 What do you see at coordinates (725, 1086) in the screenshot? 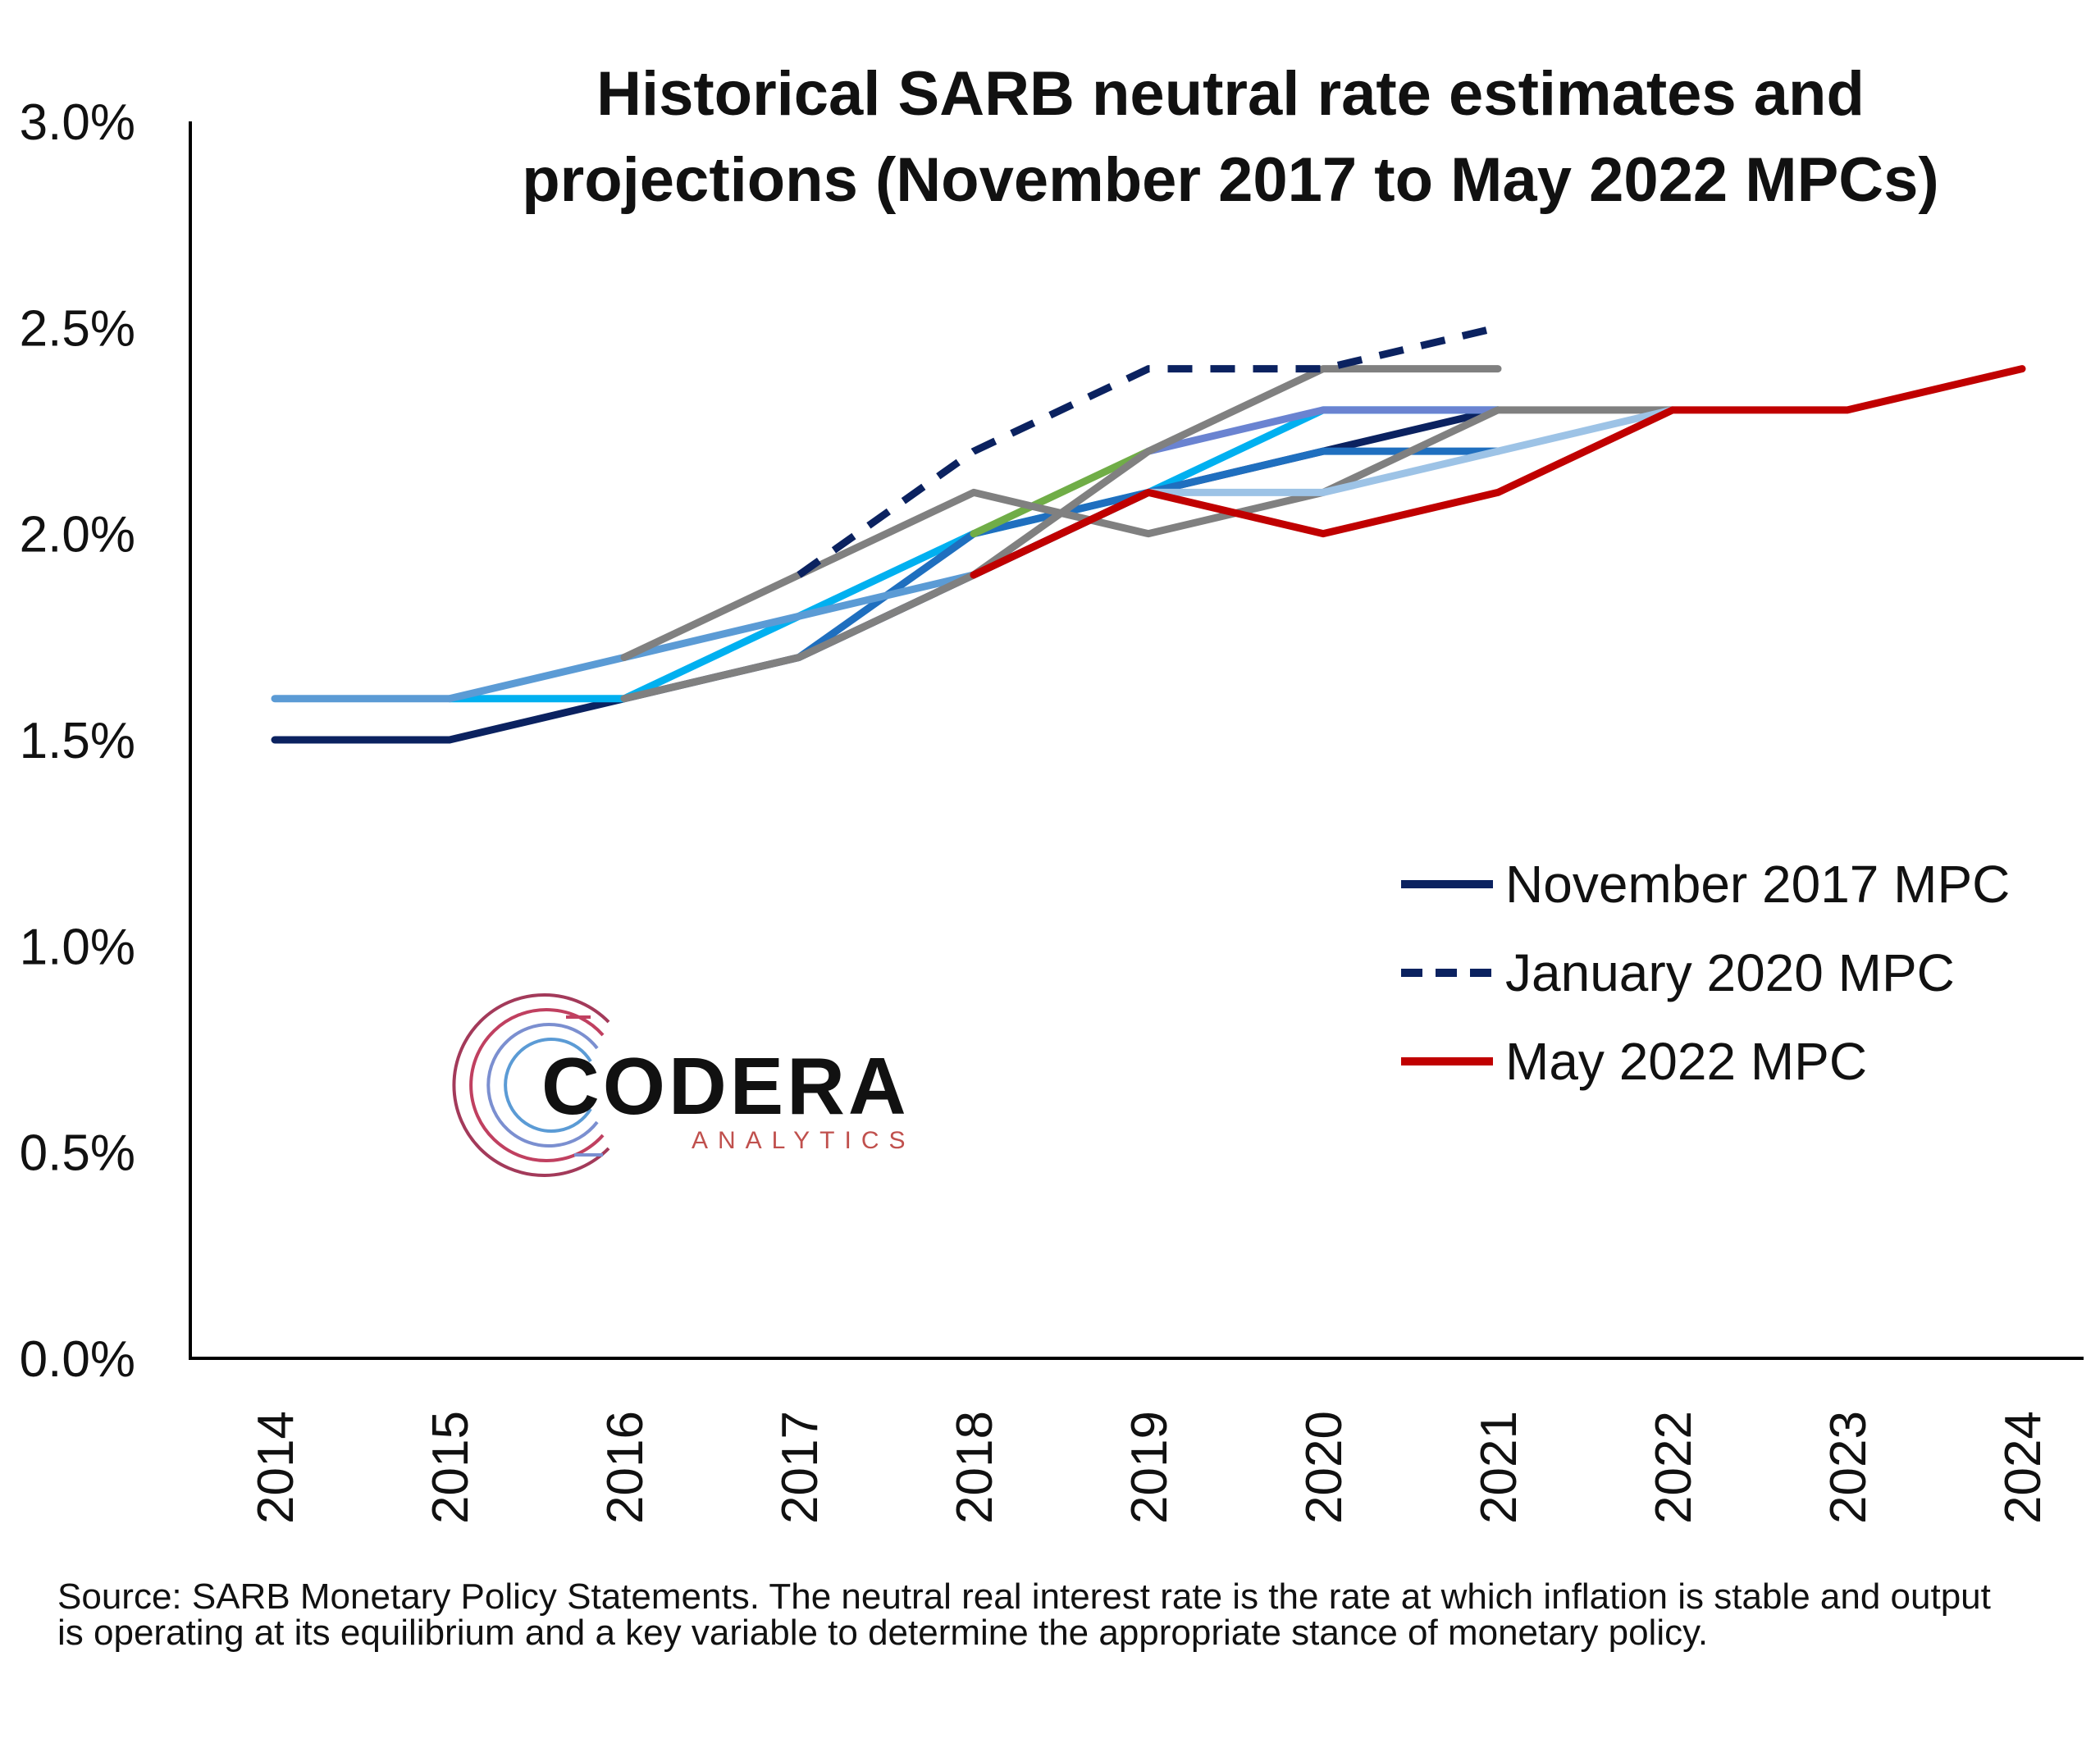
I see `logo-wordmark: CODERA` at bounding box center [725, 1086].